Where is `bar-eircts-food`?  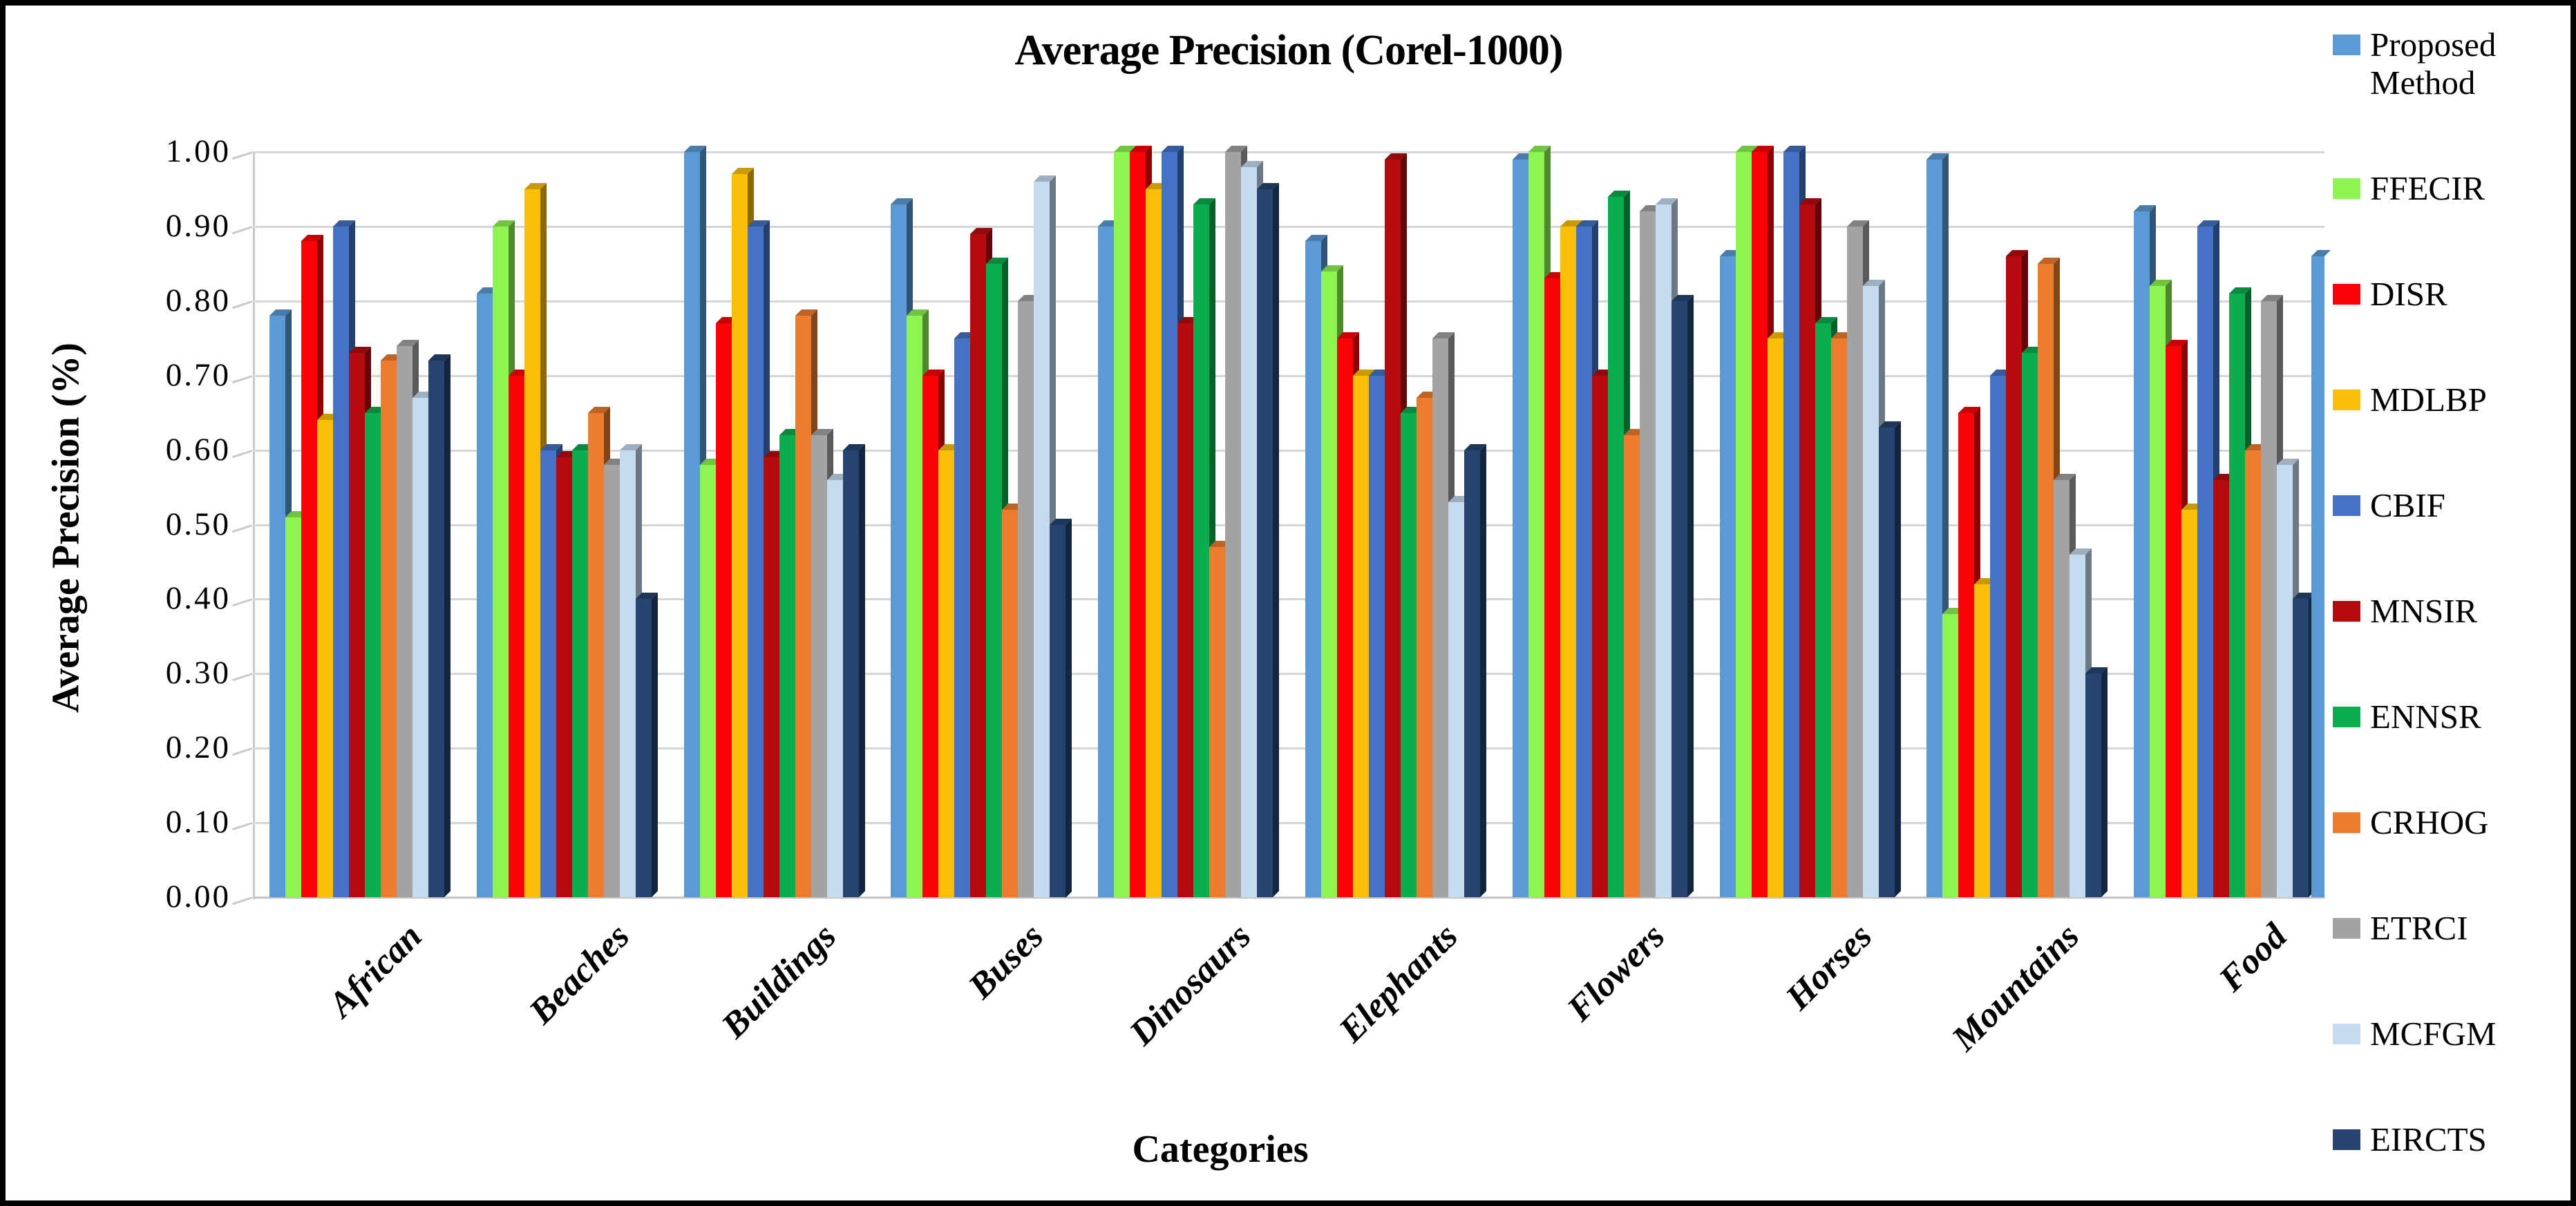 bar-eircts-food is located at coordinates (2304, 745).